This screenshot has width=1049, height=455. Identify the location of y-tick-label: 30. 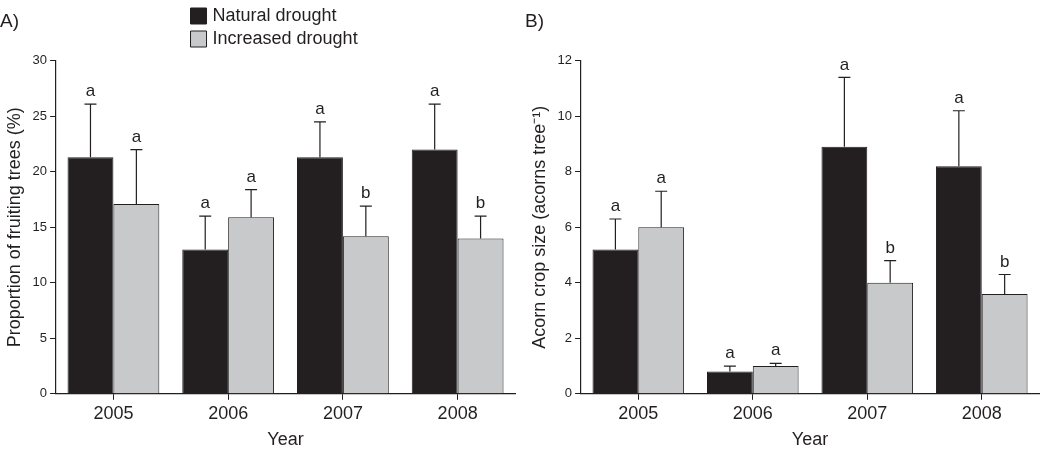
(40, 60).